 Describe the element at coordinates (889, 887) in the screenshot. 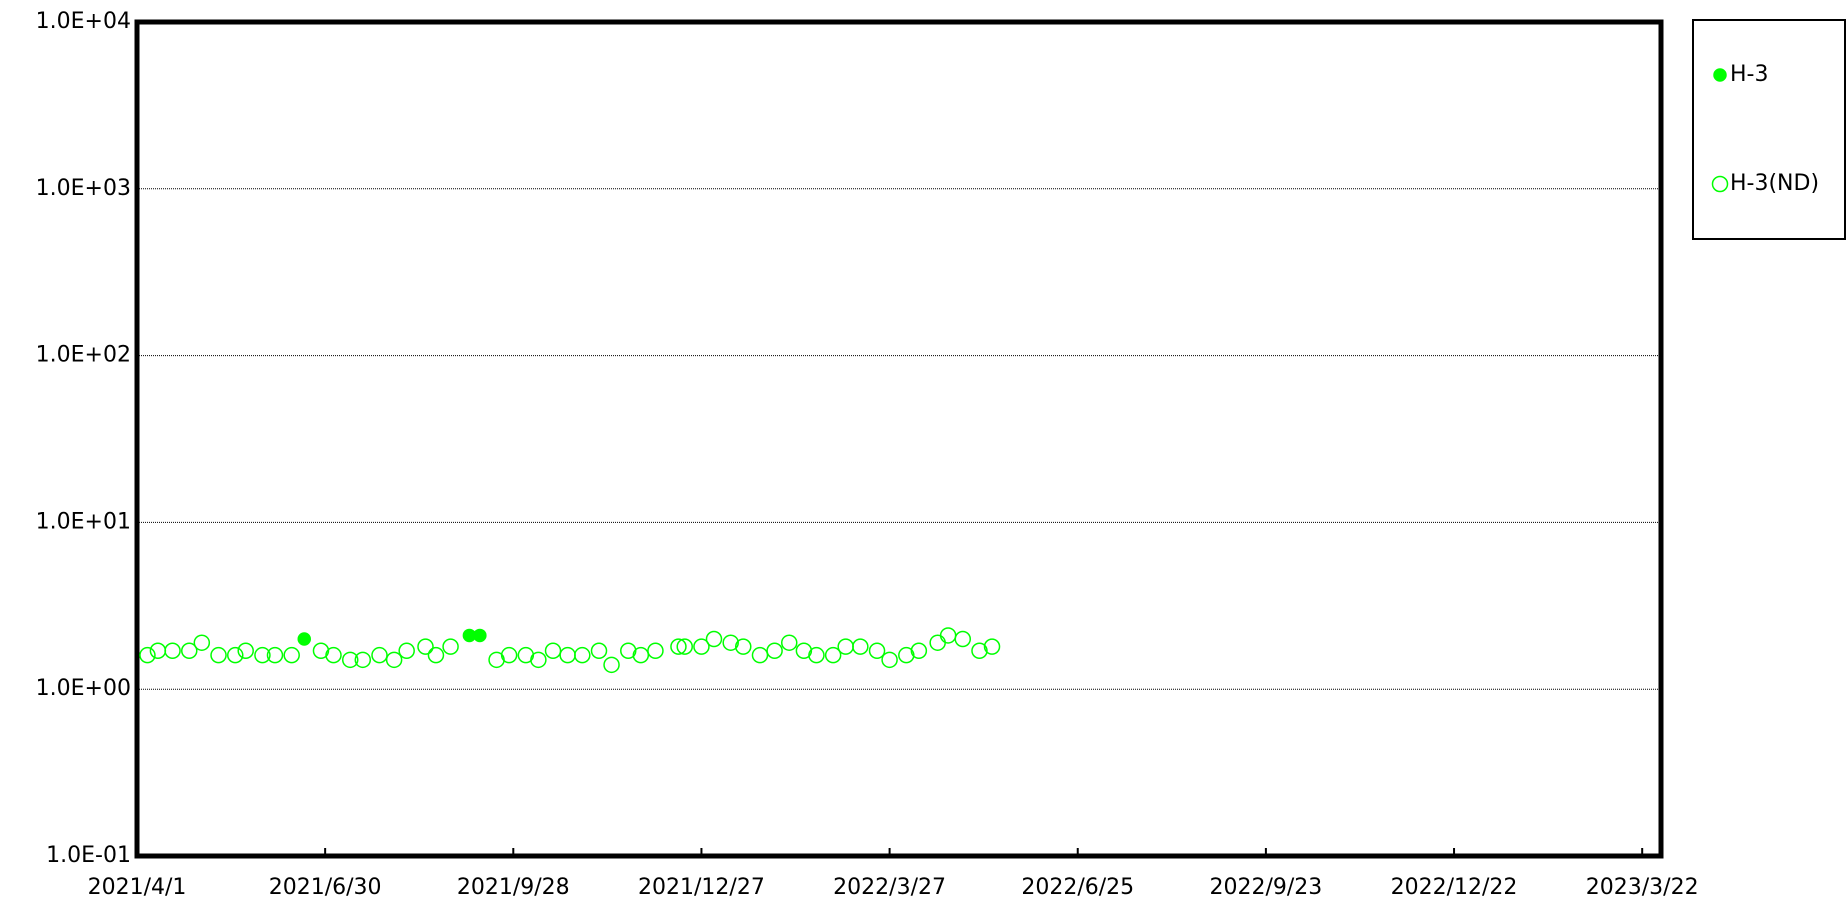

I see `x-tick-label: 2022/3/27` at that location.